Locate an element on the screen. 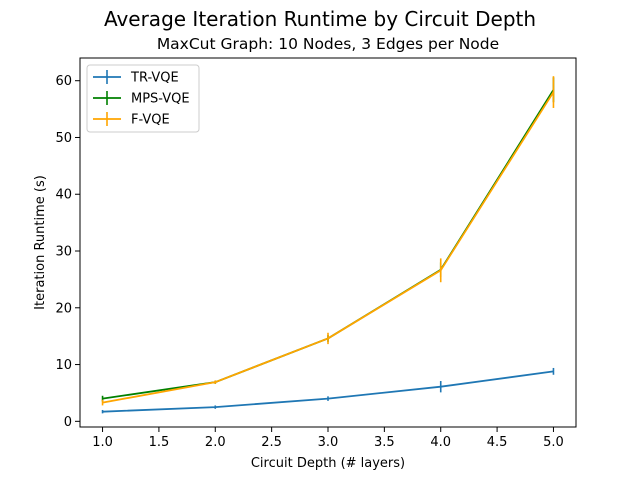 The height and width of the screenshot is (480, 640). y-tick-label: 0 is located at coordinates (68, 422).